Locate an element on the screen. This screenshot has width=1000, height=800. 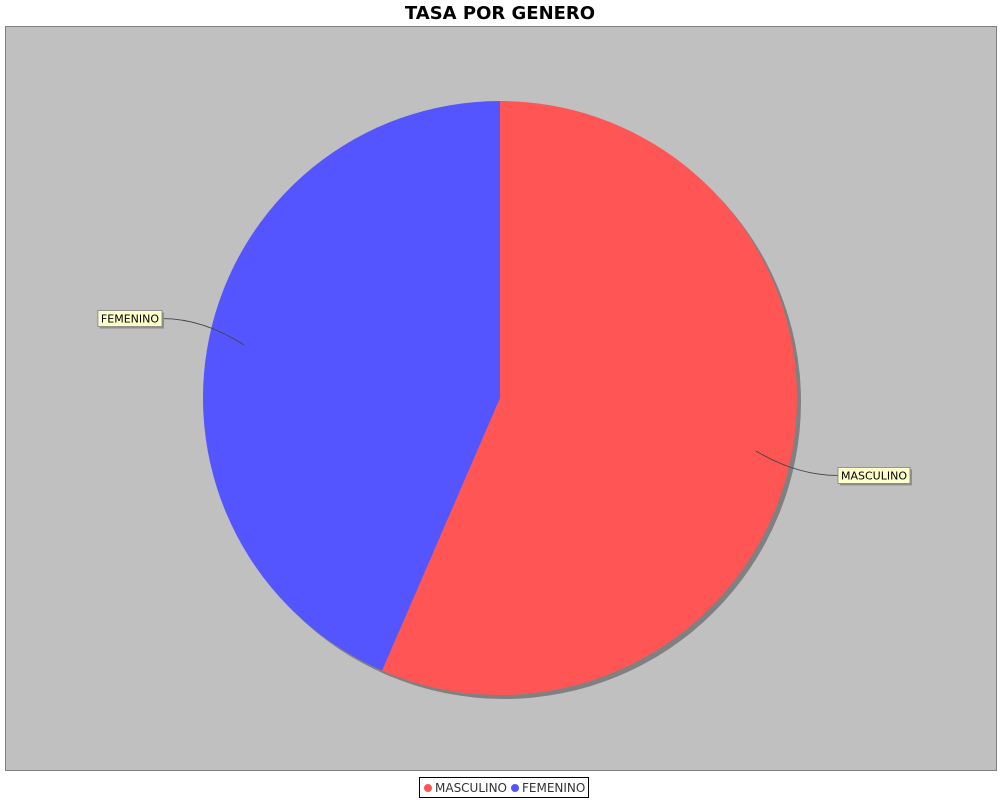
pie-label-masculino: MASCULINO is located at coordinates (874, 475).